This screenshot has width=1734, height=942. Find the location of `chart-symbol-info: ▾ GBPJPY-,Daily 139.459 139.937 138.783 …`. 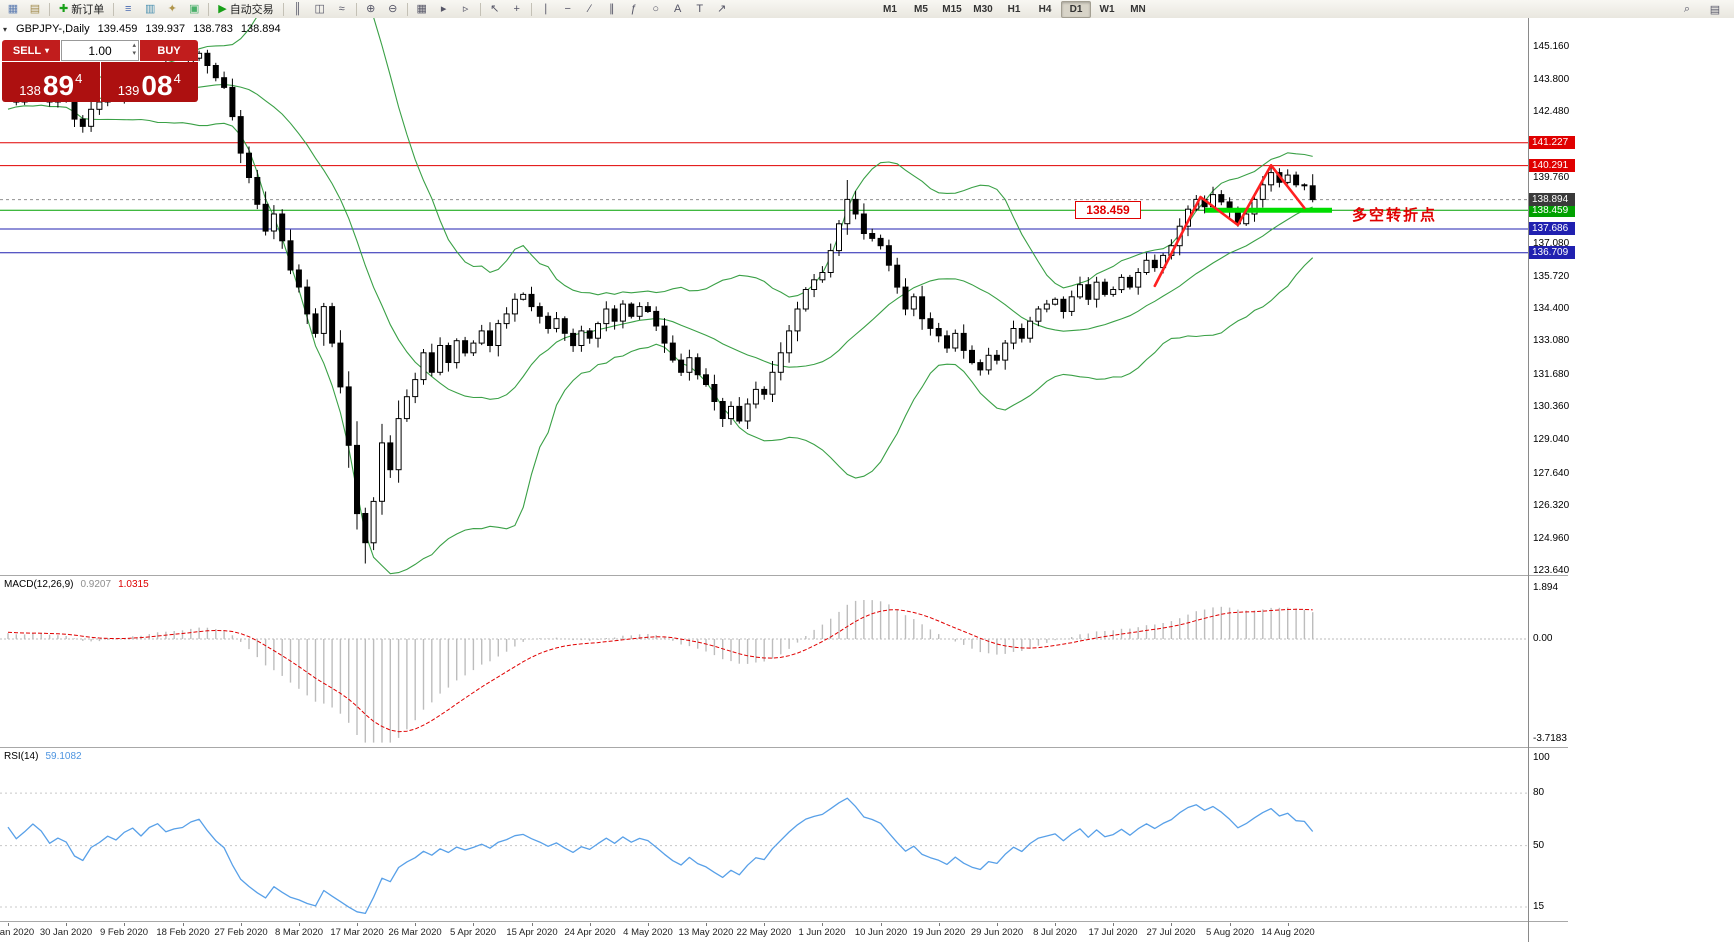

chart-symbol-info: ▾ GBPJPY-,Daily 139.459 139.937 138.783 … is located at coordinates (142, 29).